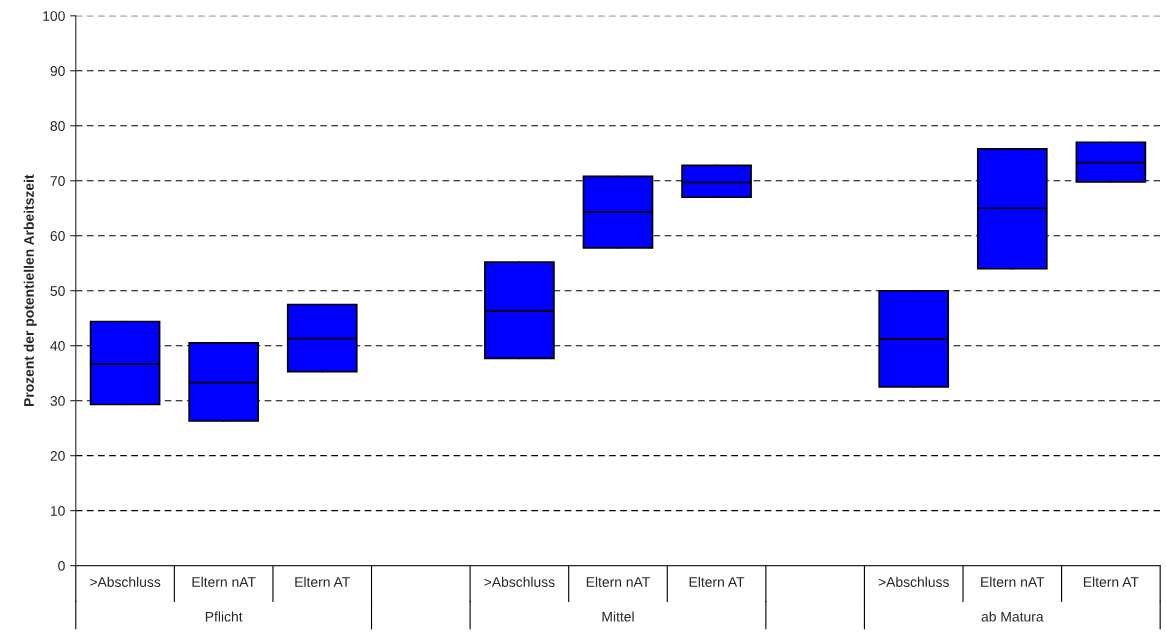 The width and height of the screenshot is (1166, 632). What do you see at coordinates (57, 71) in the screenshot?
I see `y-tick-label: 90` at bounding box center [57, 71].